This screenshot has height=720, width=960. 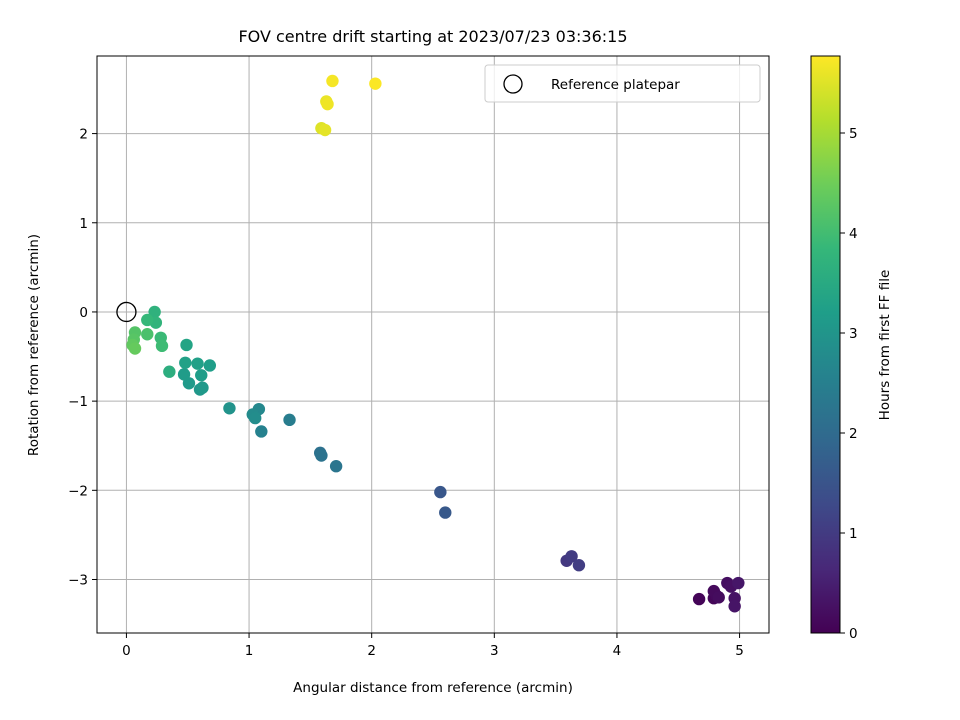 I want to click on colorbar-tick-label: 5, so click(x=853, y=134).